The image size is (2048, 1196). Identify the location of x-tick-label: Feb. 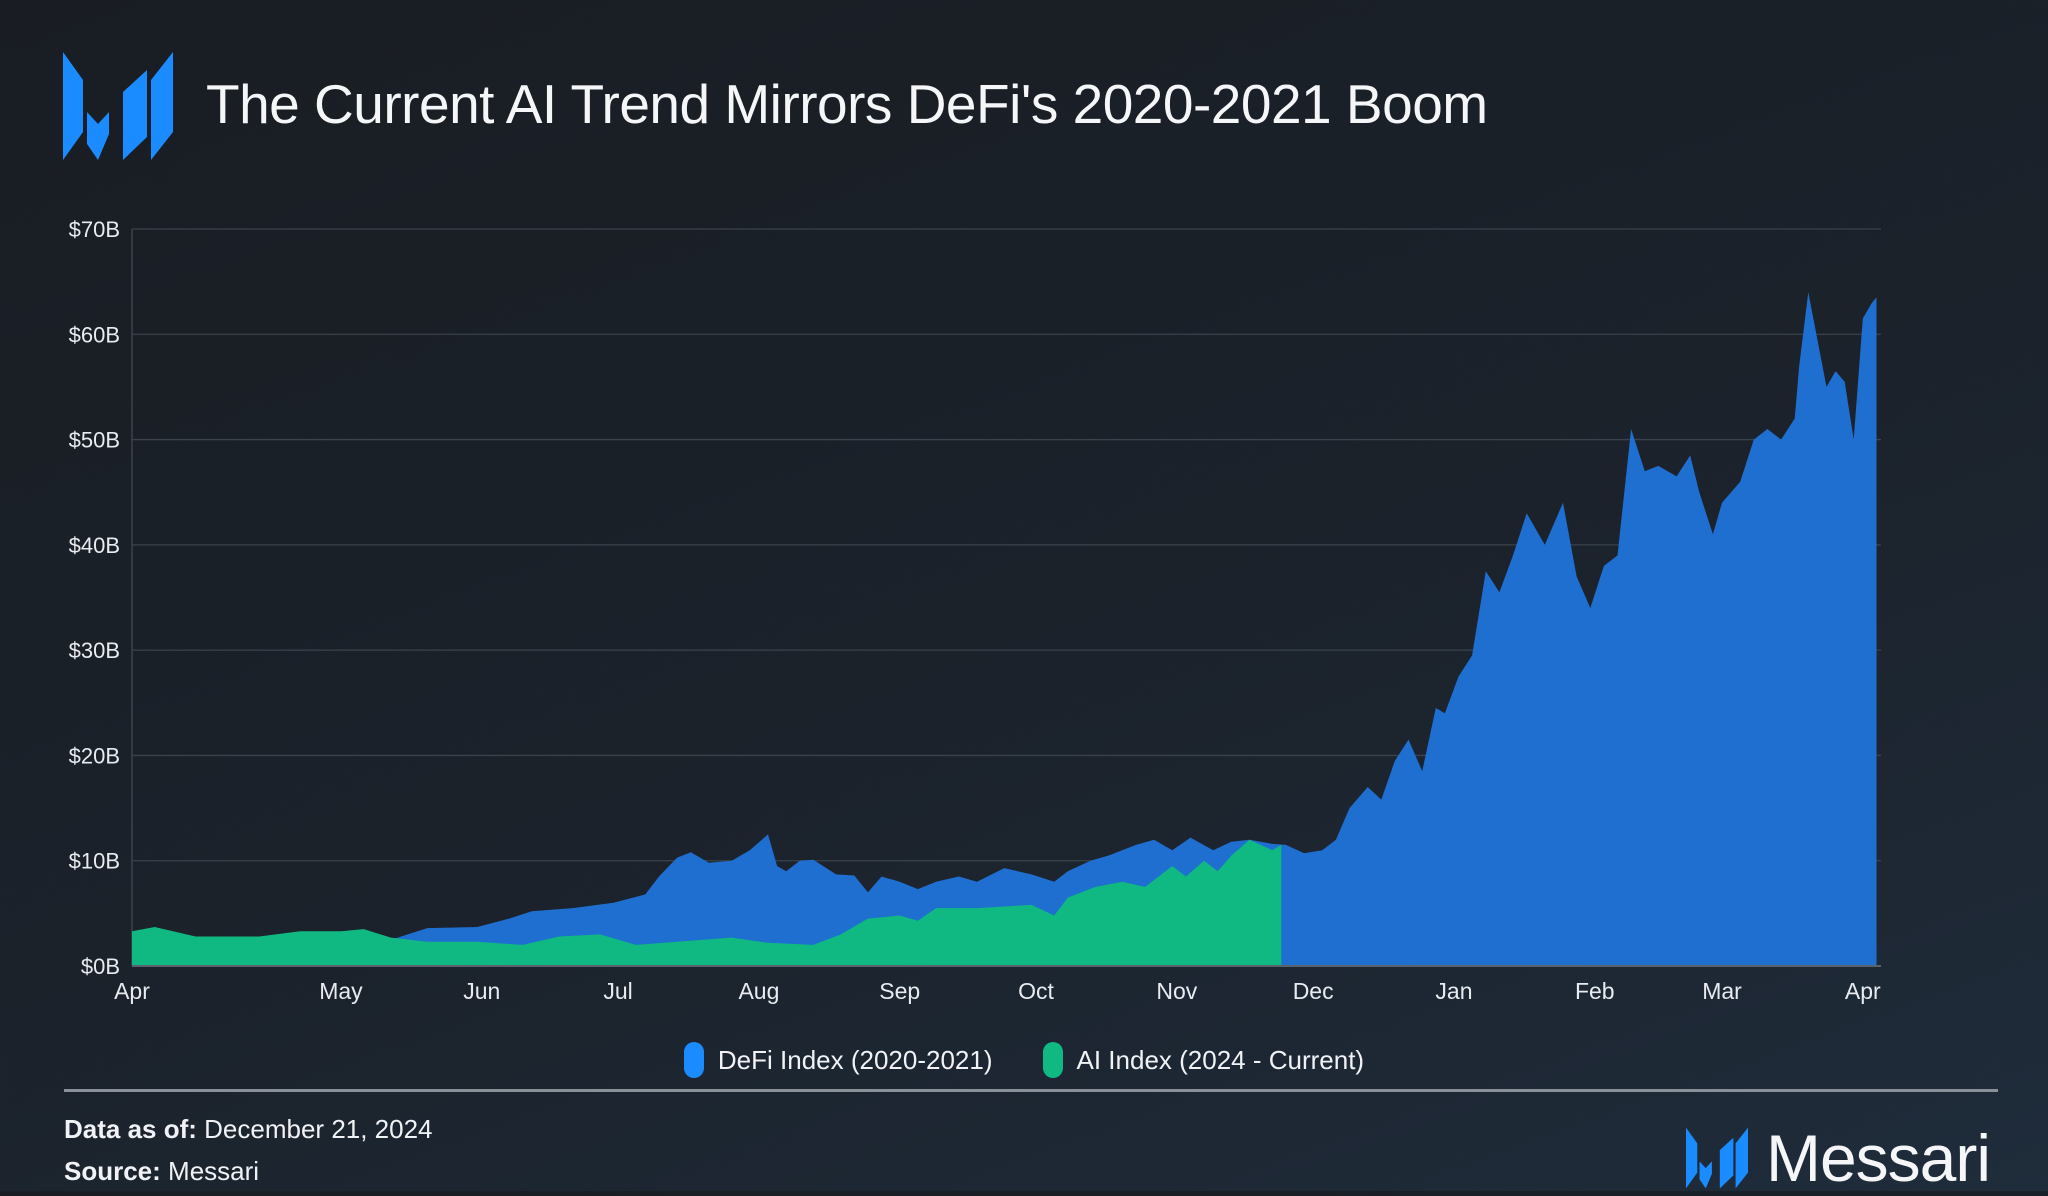
(1595, 991).